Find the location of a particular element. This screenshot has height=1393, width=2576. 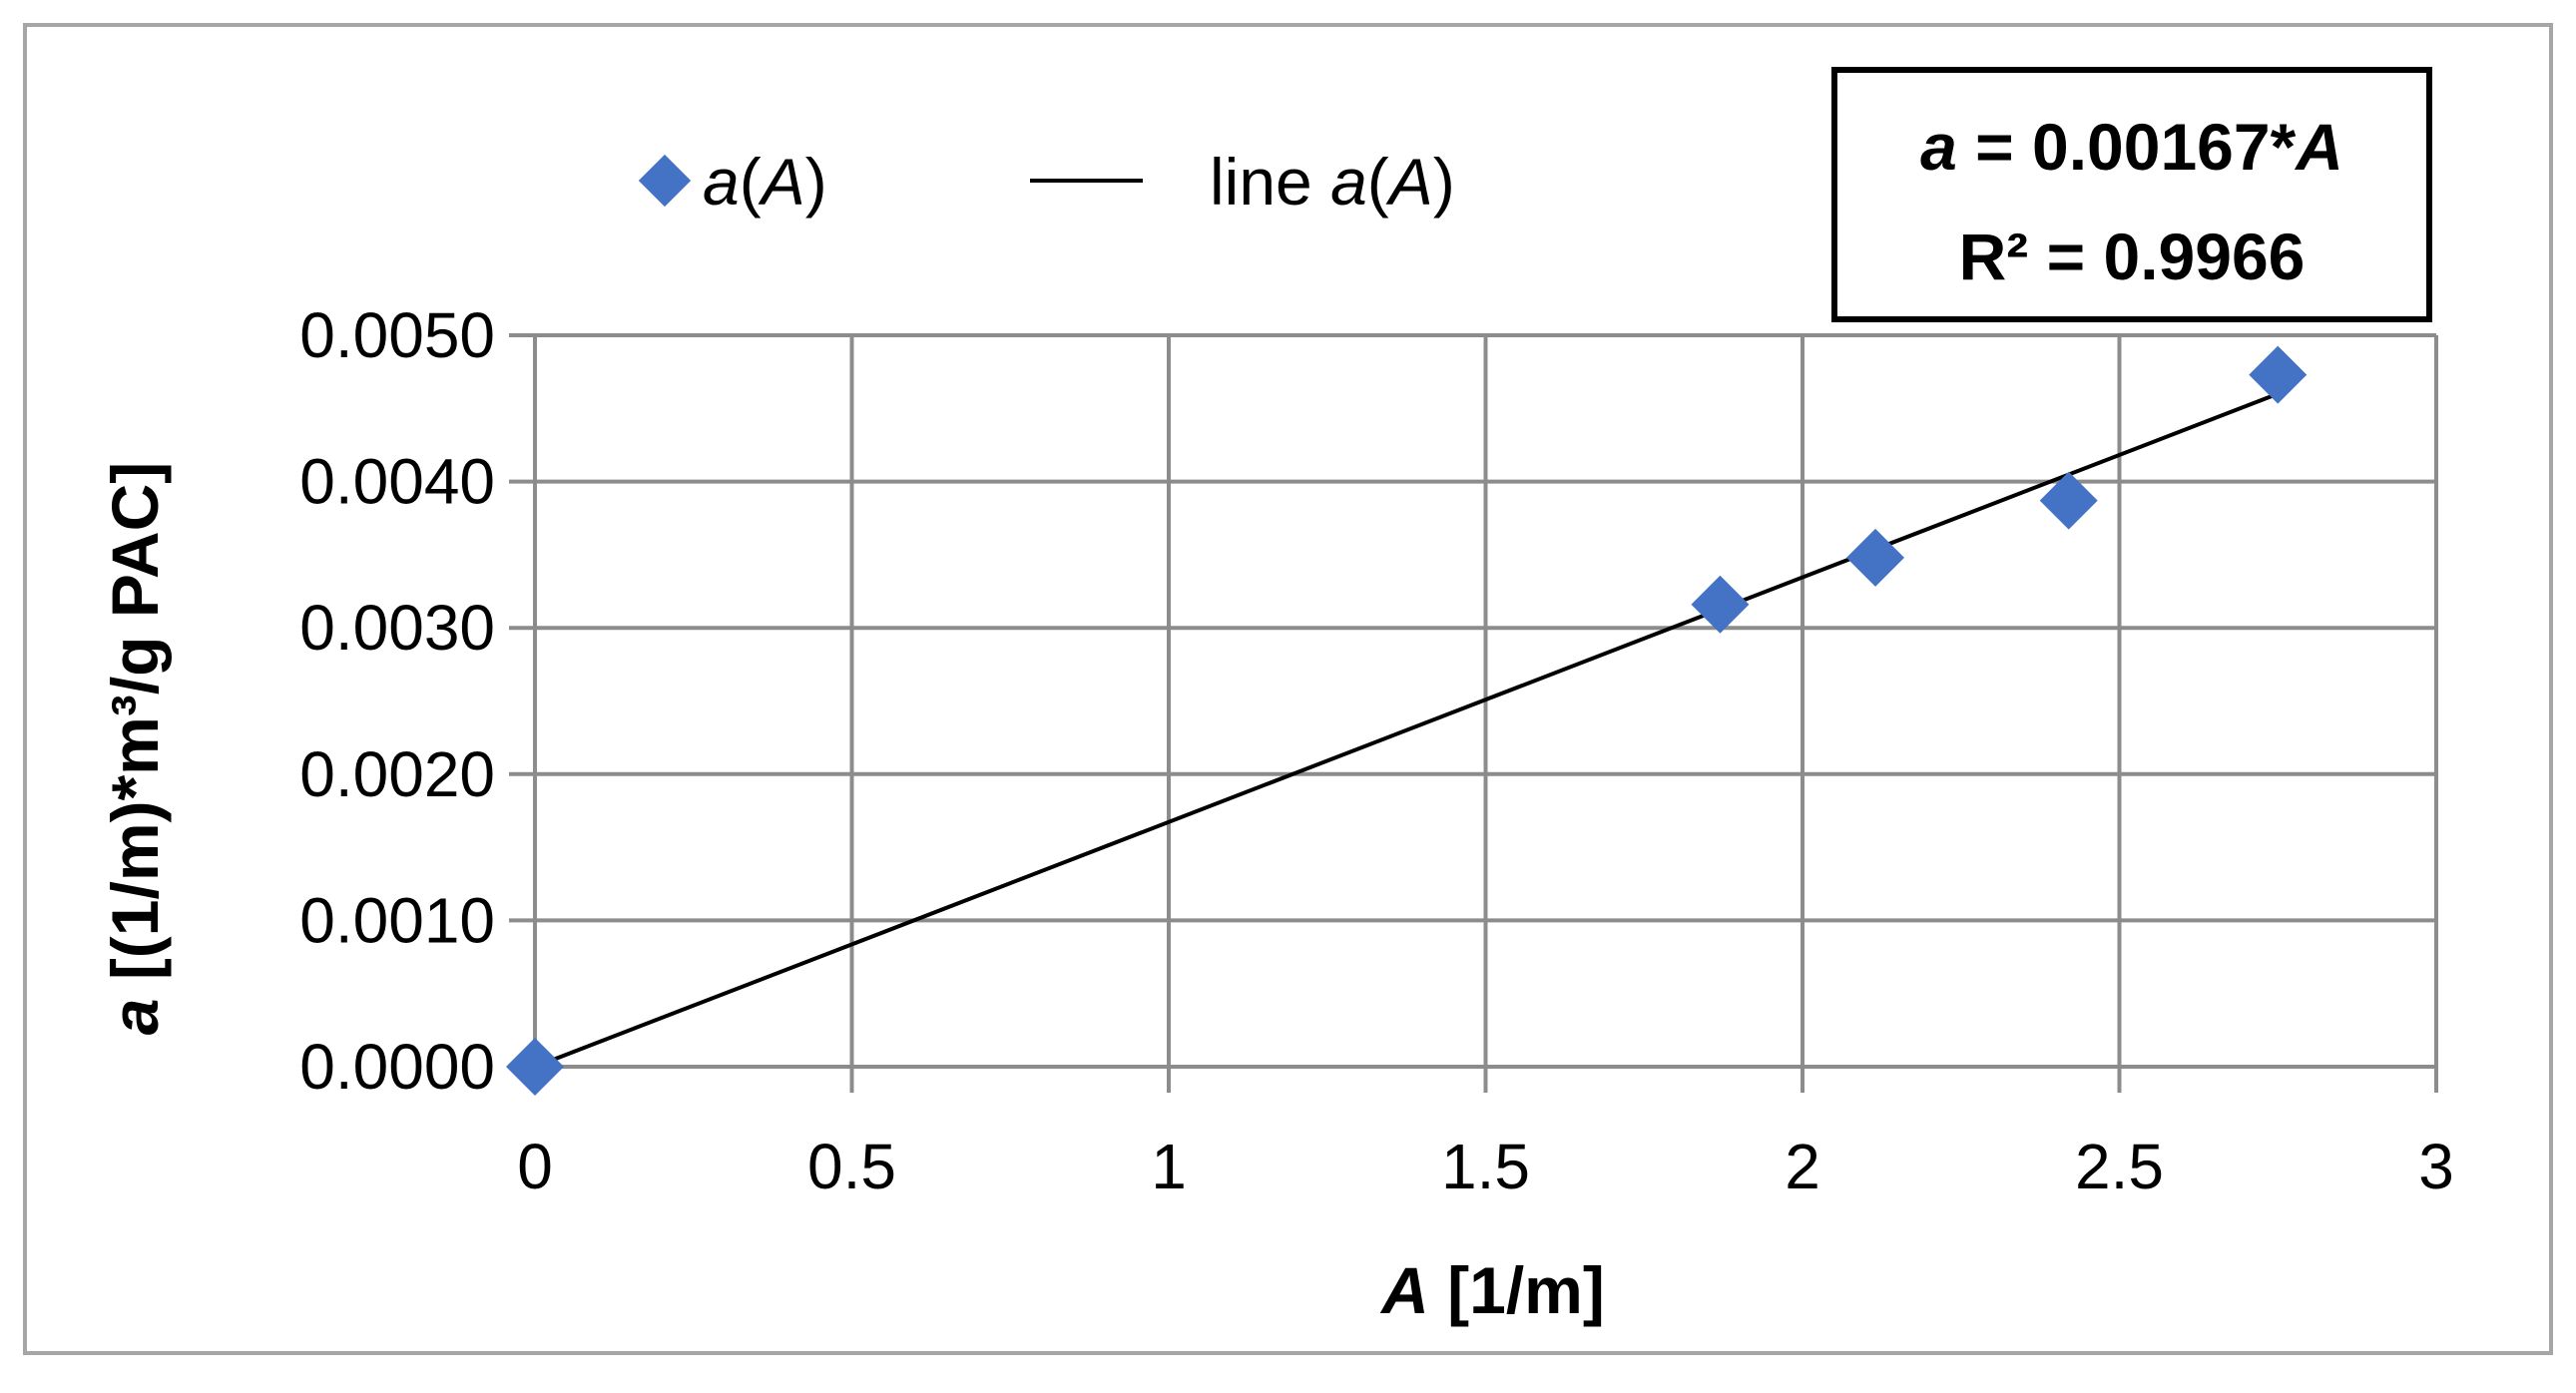

equation-box: a = 0.00167*A R² = 0.9966 is located at coordinates (2132, 194).